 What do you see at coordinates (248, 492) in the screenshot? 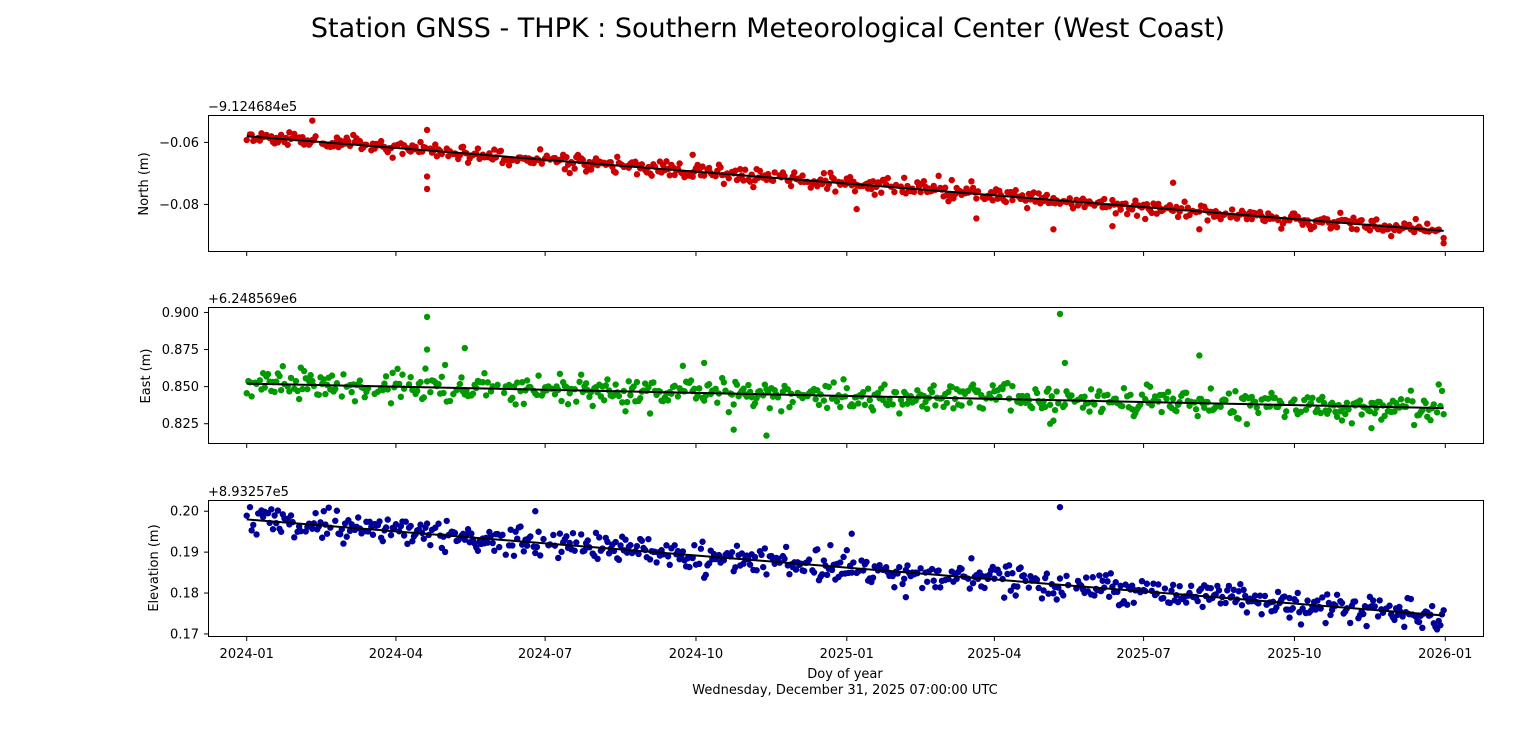
I see `elevation-offset-label: +8.93257e5` at bounding box center [248, 492].